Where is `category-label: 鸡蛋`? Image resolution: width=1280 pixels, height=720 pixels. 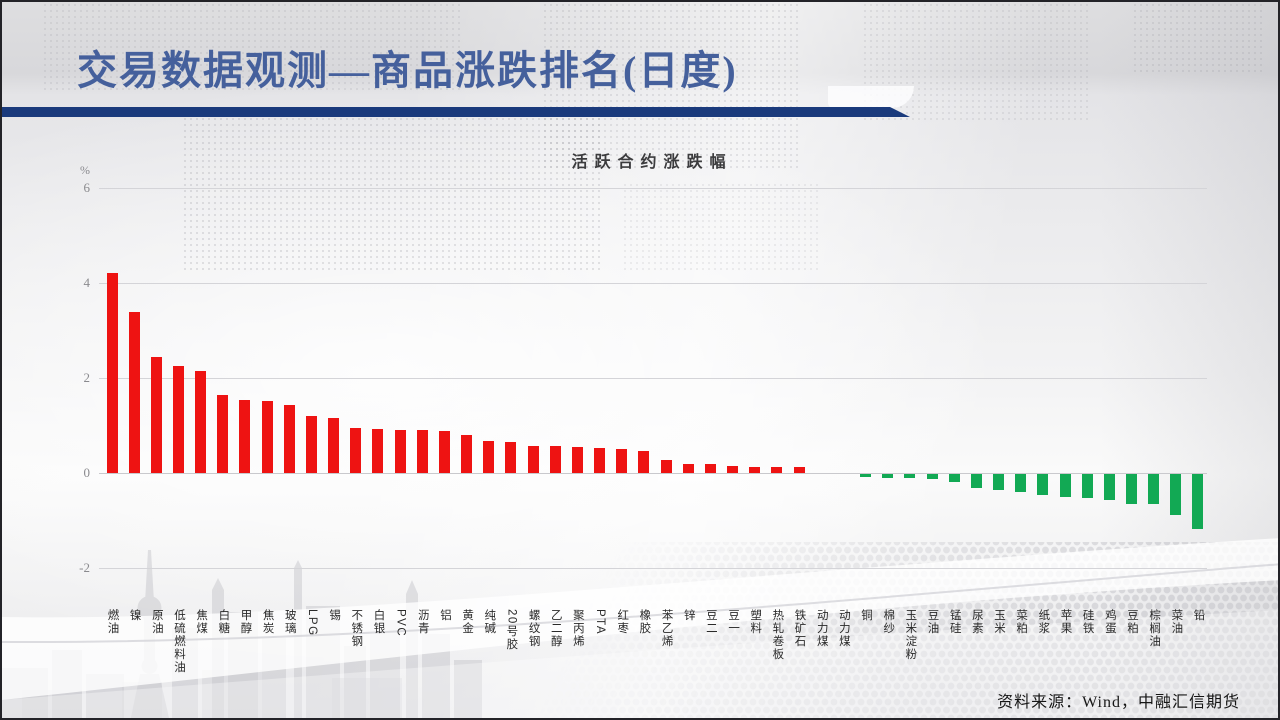
category-label: 鸡蛋 is located at coordinates (1109, 622).